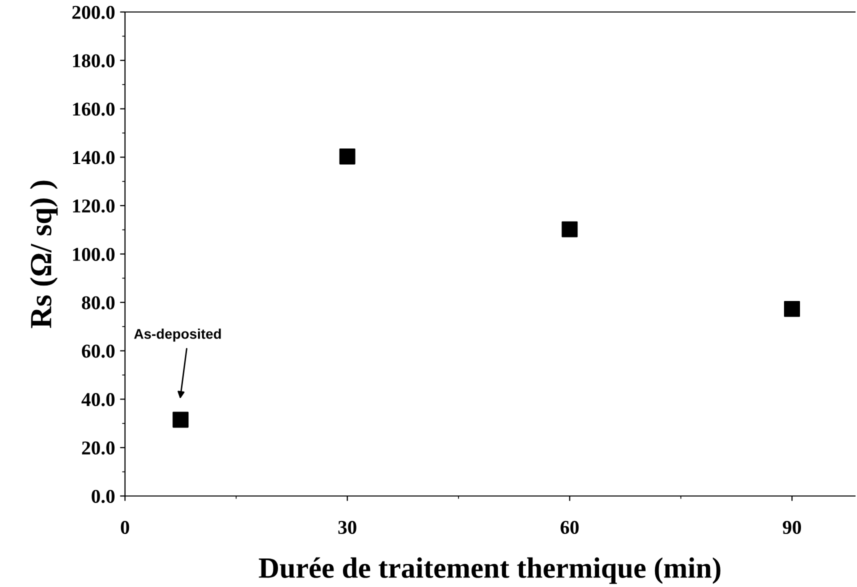  What do you see at coordinates (98, 399) in the screenshot?
I see `y-tick-label: 40.0` at bounding box center [98, 399].